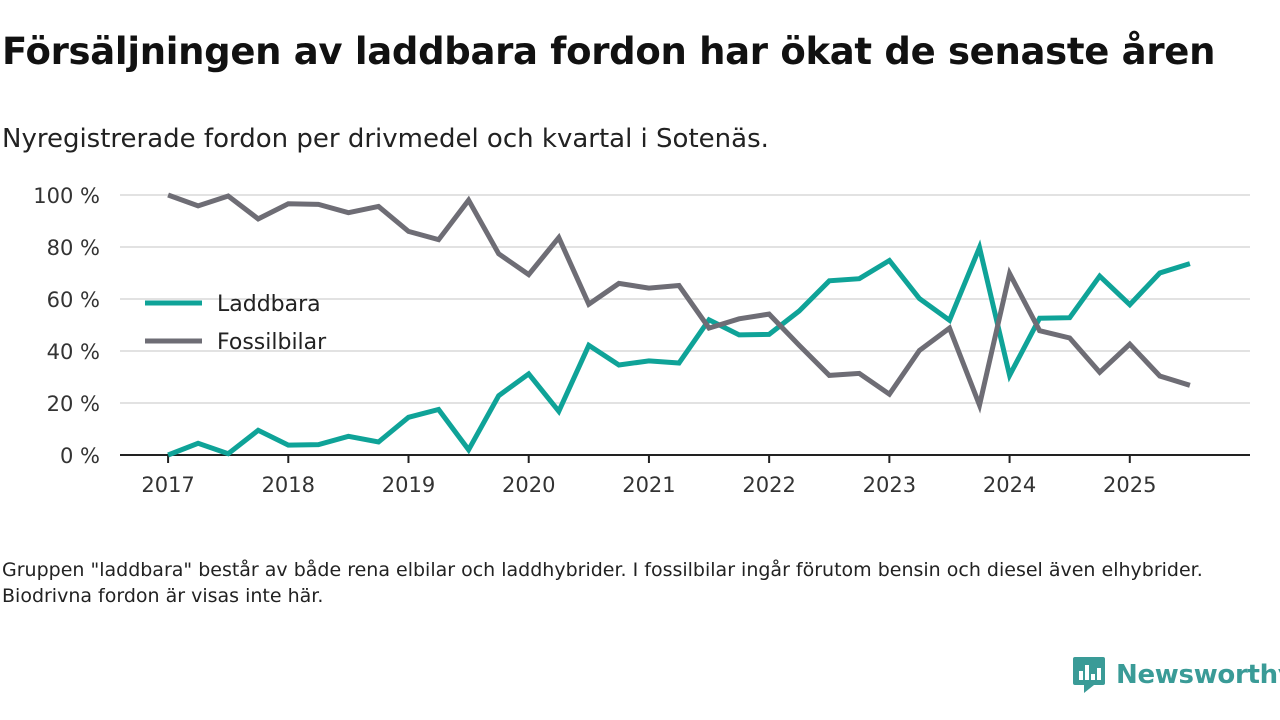  Describe the element at coordinates (73, 352) in the screenshot. I see `y-tick-label: 40 %` at that location.